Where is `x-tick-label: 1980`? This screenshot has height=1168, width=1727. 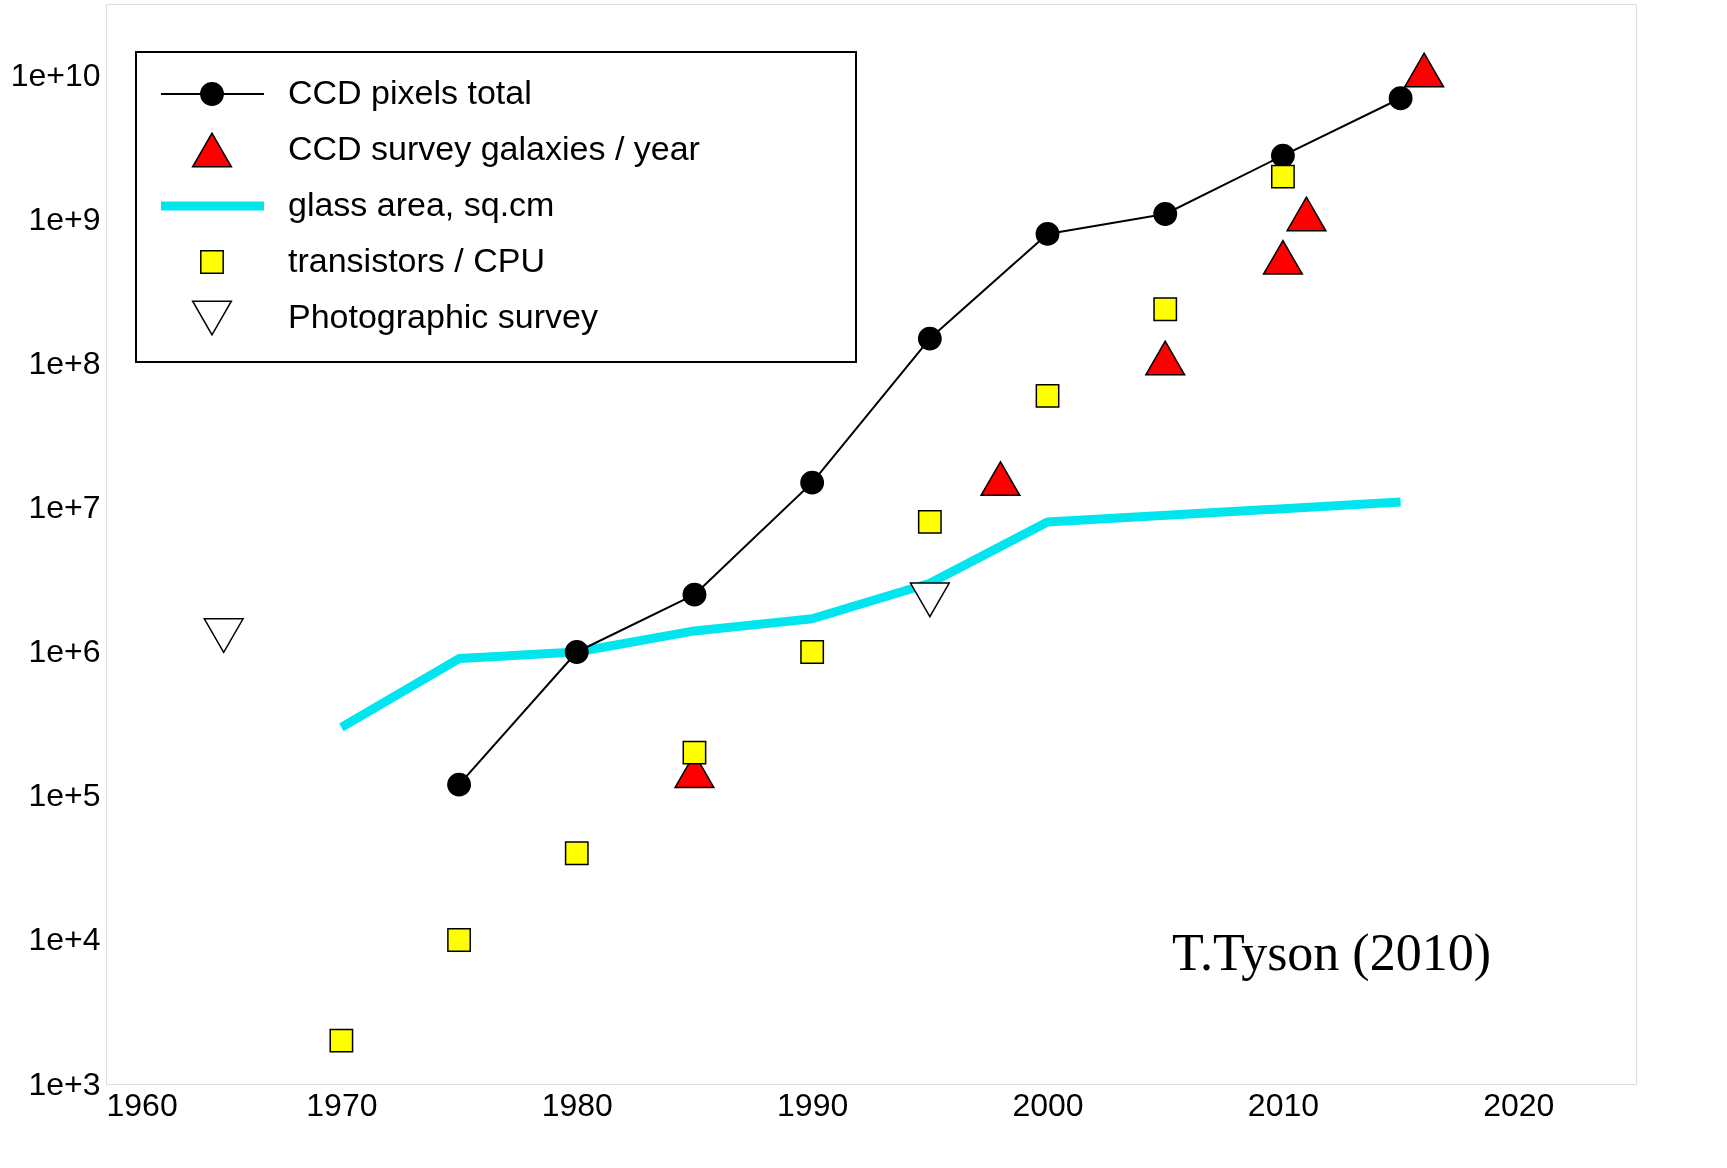
x-tick-label: 1980 is located at coordinates (577, 1104).